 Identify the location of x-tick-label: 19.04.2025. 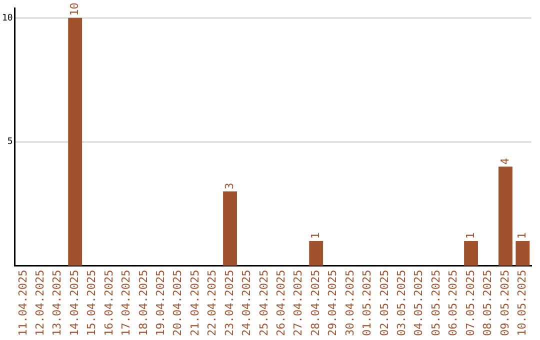
(161, 303).